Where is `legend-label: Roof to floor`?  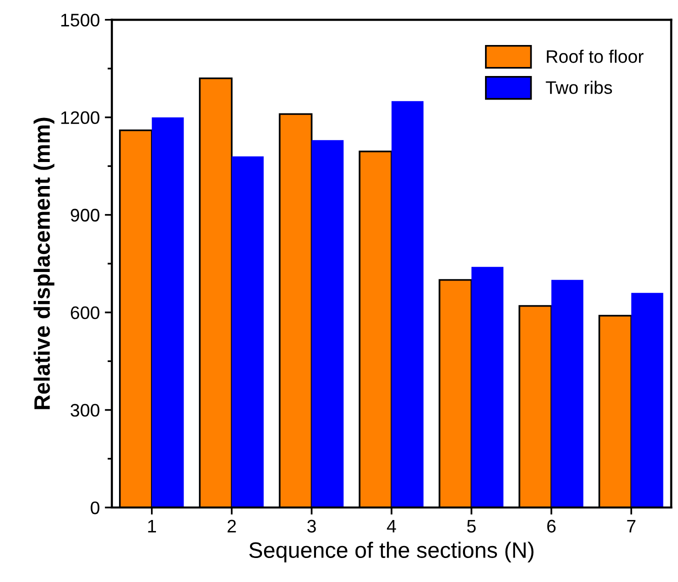 legend-label: Roof to floor is located at coordinates (595, 56).